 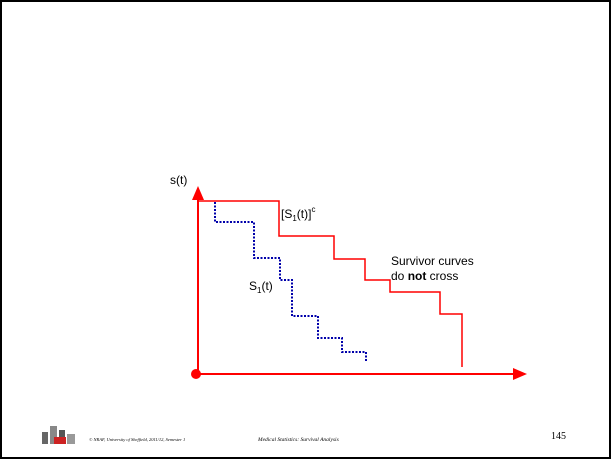 What do you see at coordinates (442, 276) in the screenshot?
I see `text: cross` at bounding box center [442, 276].